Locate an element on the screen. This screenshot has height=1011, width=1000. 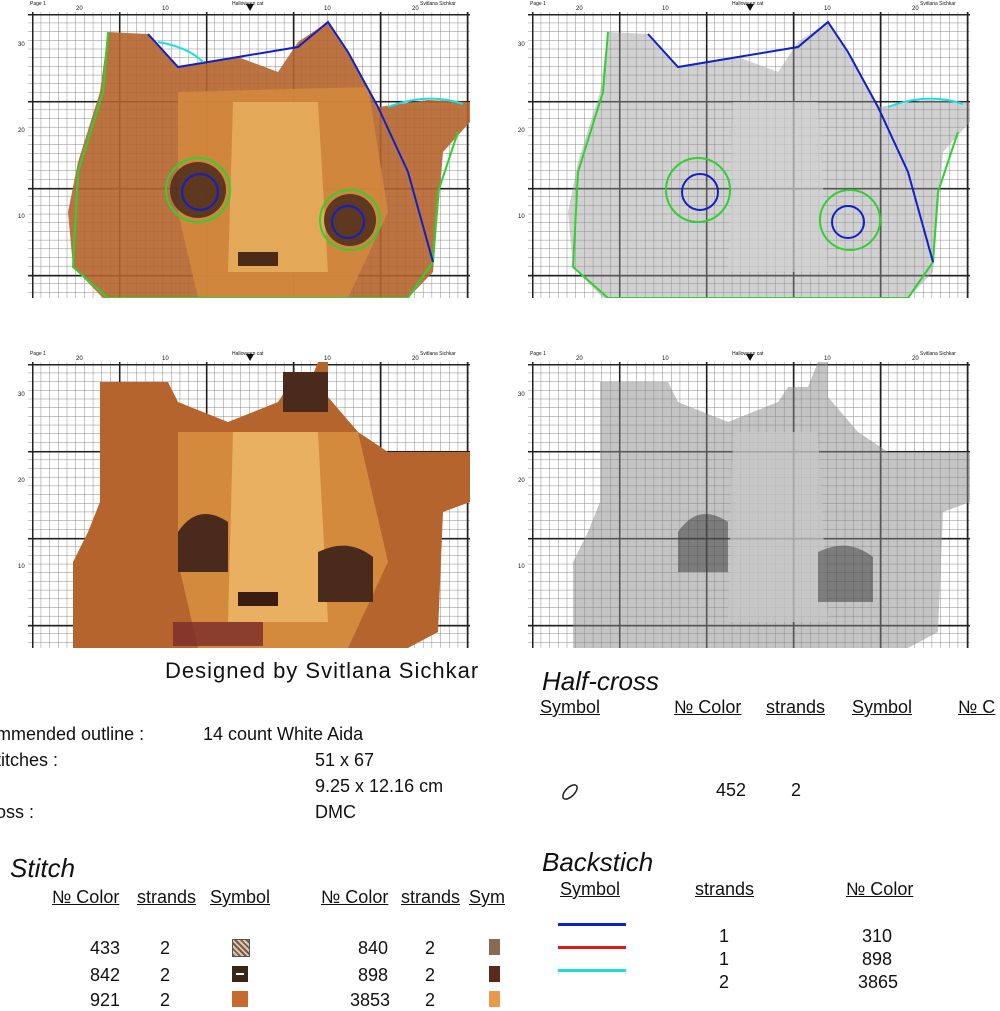
color-number: 840 is located at coordinates (373, 948).